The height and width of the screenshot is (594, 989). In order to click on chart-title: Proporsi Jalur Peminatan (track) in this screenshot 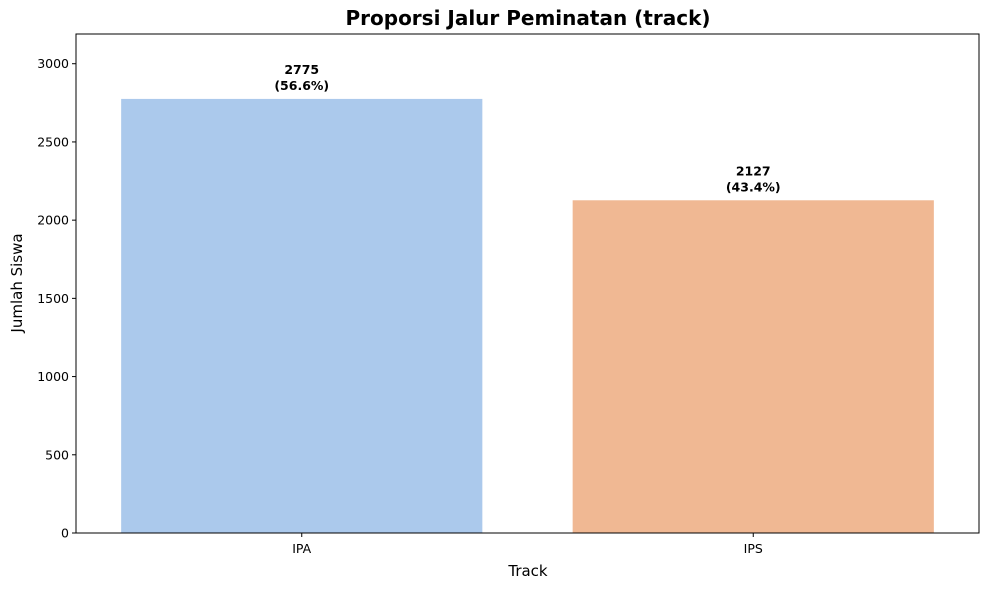, I will do `click(527, 18)`.